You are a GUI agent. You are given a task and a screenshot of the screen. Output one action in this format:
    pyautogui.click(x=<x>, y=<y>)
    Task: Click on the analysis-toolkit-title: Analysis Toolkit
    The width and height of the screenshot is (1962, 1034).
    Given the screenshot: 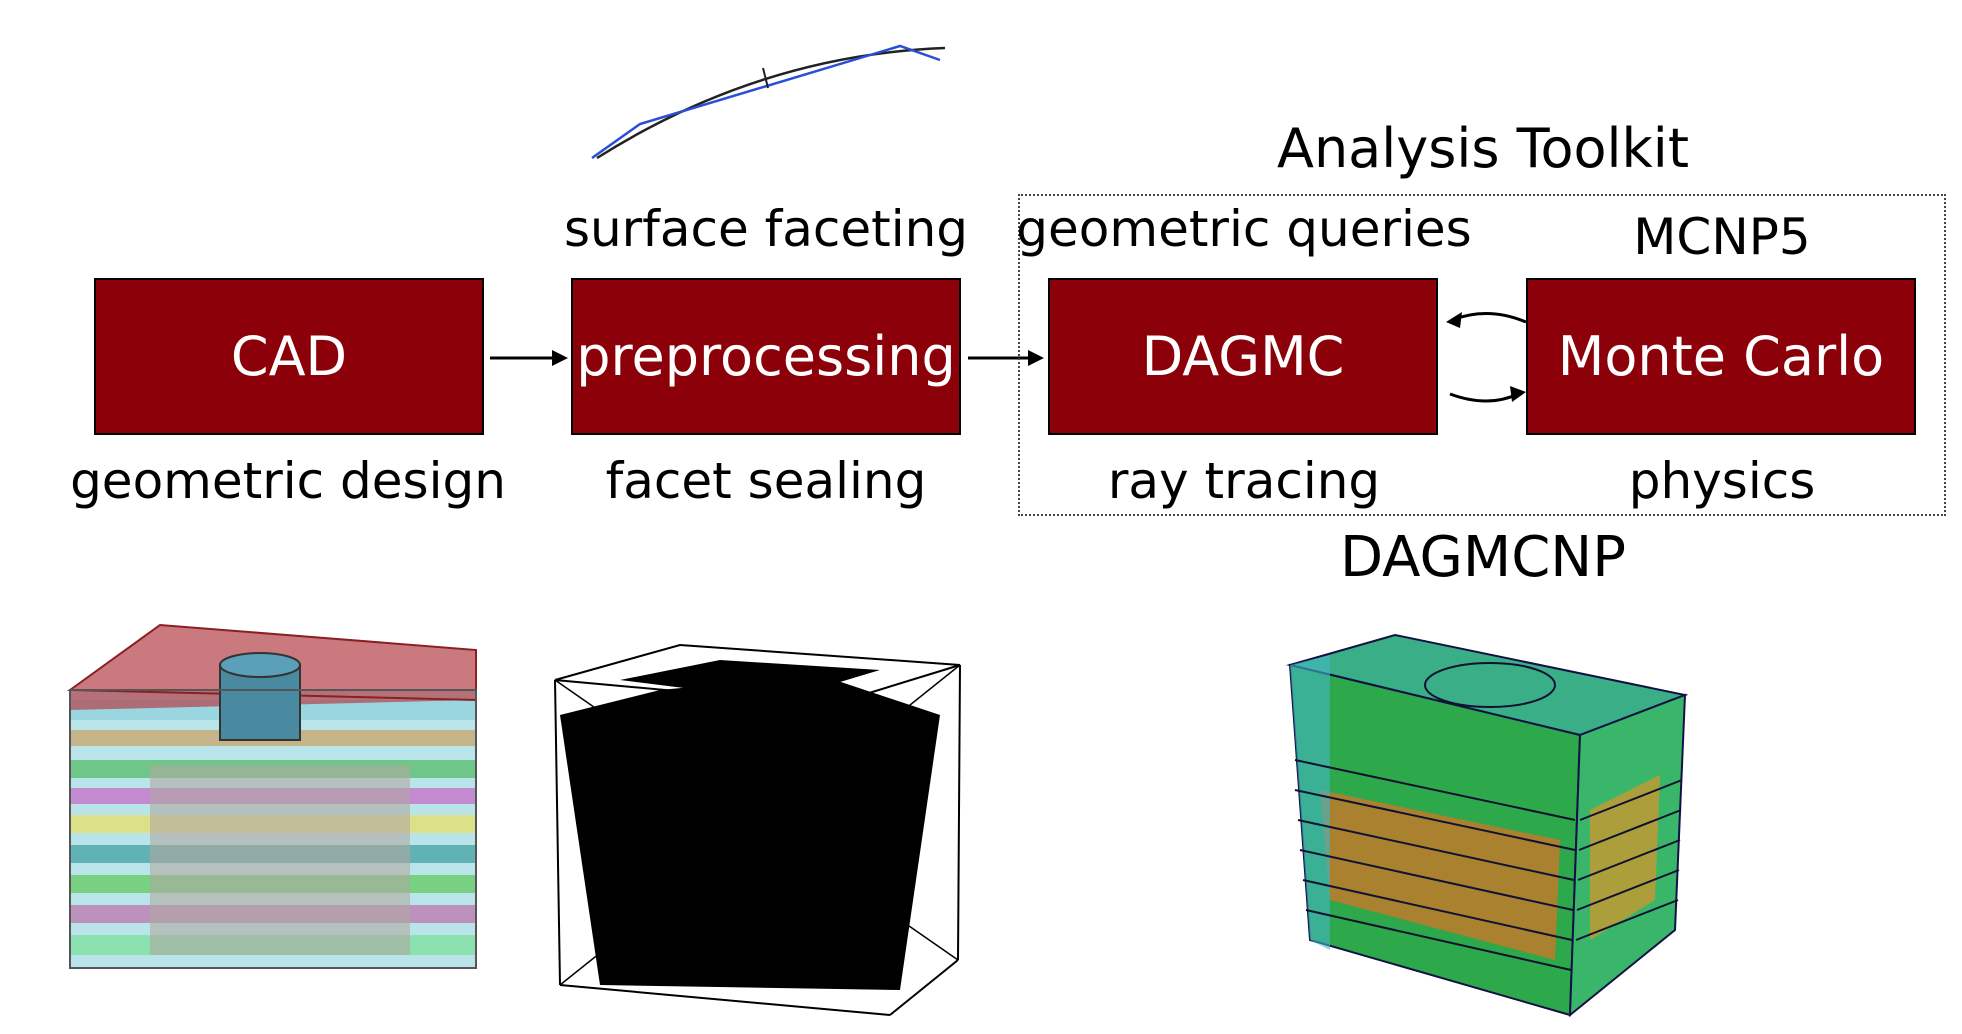 What is the action you would take?
    pyautogui.click(x=1483, y=148)
    